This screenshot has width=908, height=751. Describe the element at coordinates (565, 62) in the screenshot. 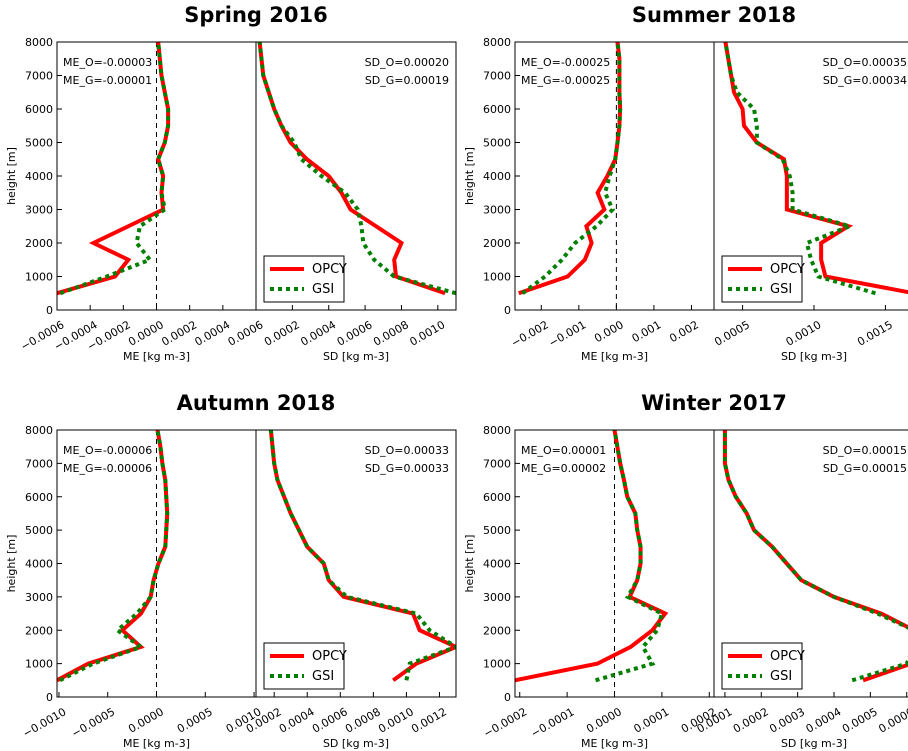

I see `stat-annotation: ME_O=-0.00025` at that location.